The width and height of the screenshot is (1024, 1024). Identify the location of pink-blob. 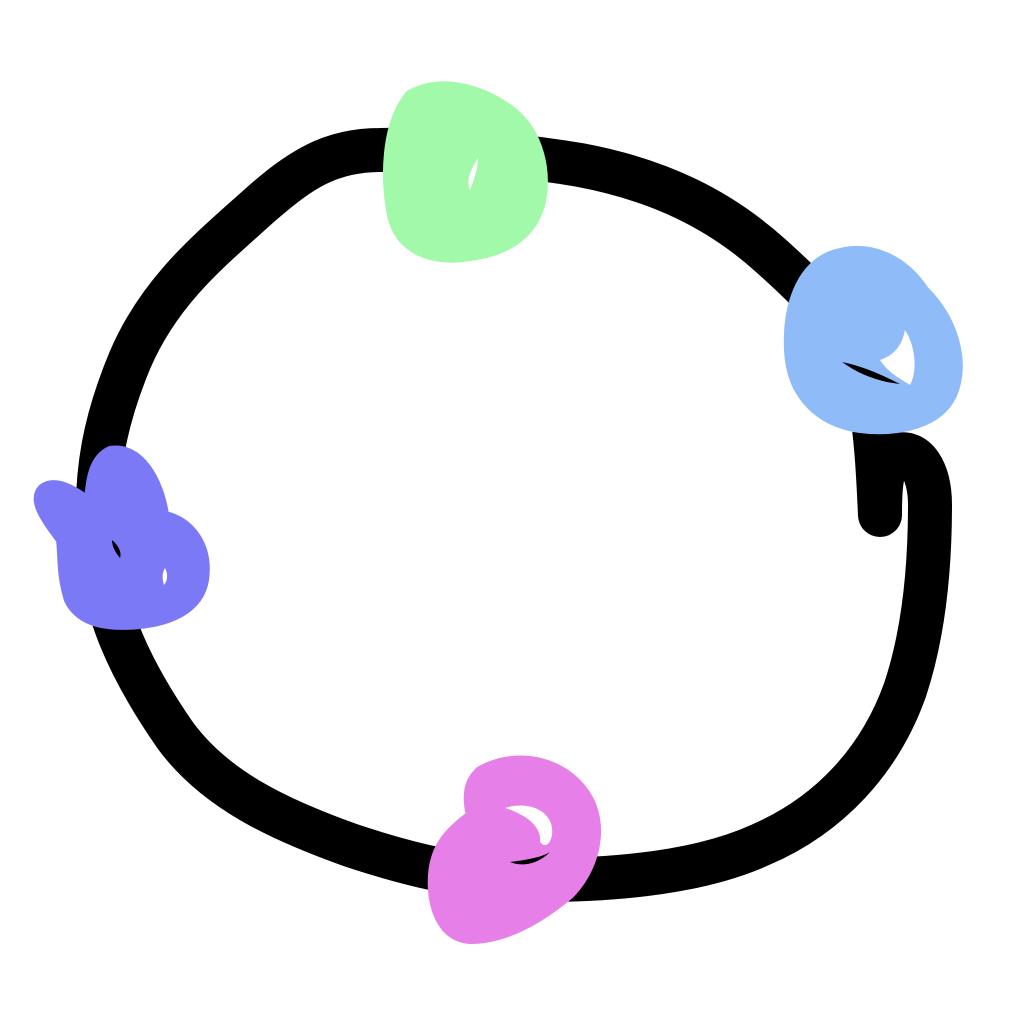
(514, 849).